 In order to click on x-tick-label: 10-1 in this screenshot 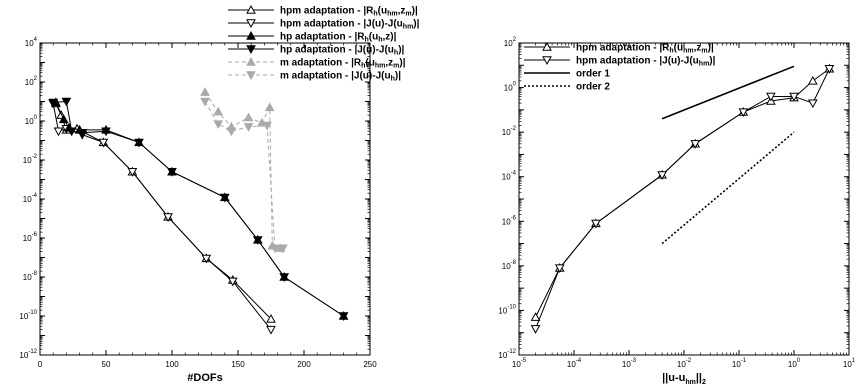, I will do `click(739, 363)`.